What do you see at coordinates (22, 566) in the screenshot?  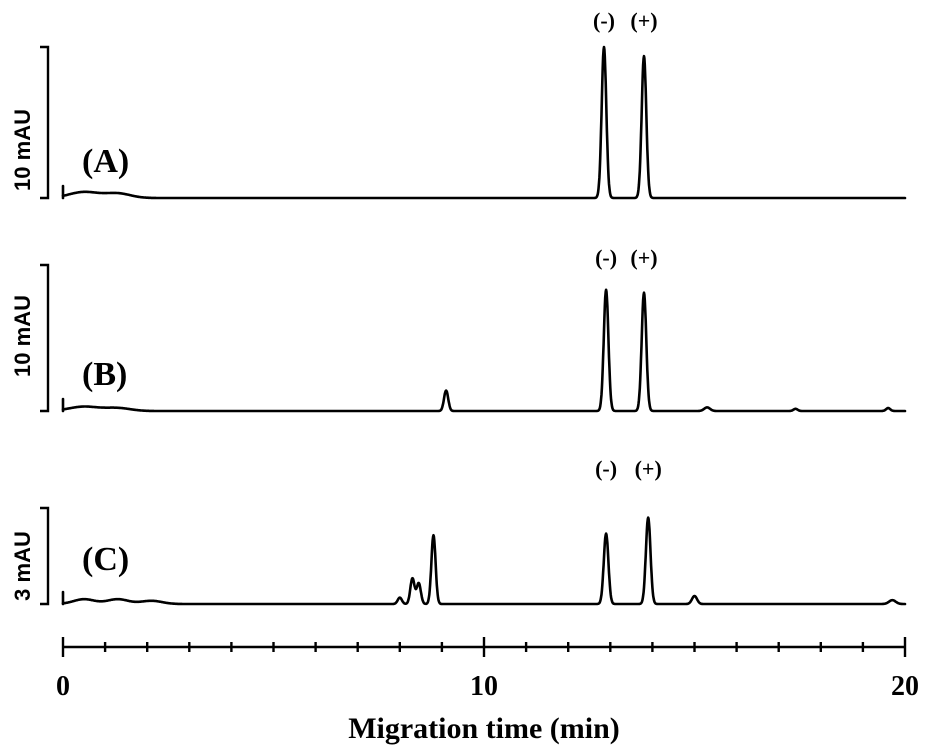 I see `scale-label: 3 mAU` at bounding box center [22, 566].